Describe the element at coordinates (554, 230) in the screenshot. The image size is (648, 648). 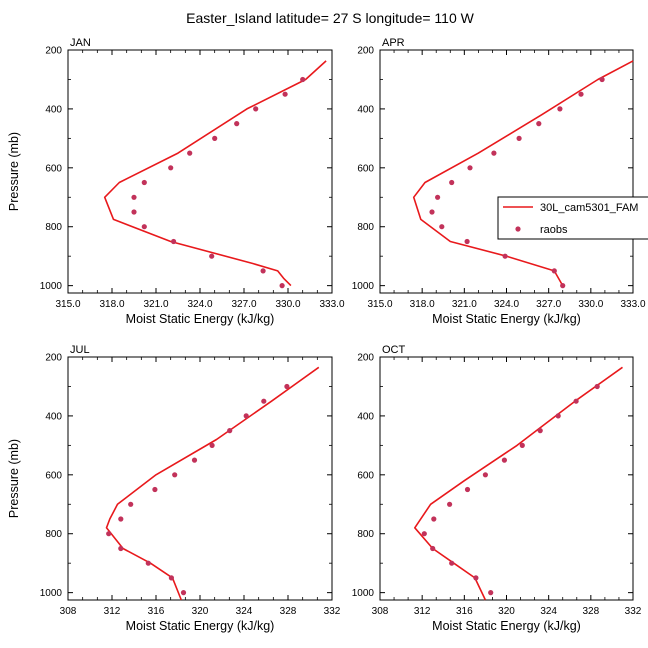
I see `legend-obs-label: raobs` at that location.